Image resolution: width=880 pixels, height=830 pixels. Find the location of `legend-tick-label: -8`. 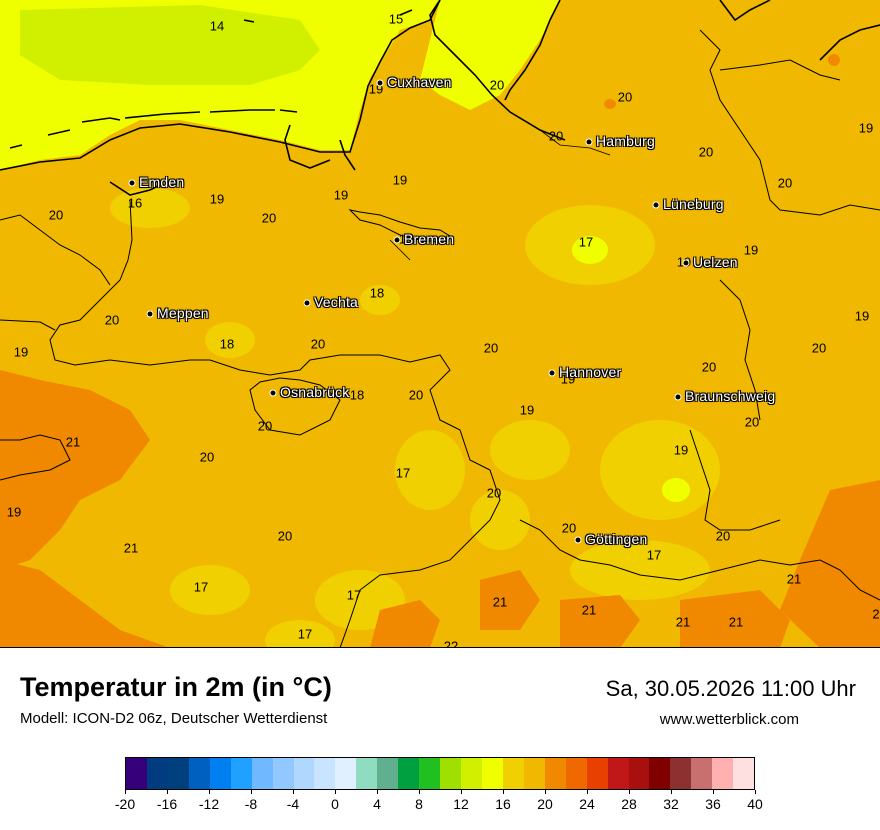

legend-tick-label: -8 is located at coordinates (251, 804).